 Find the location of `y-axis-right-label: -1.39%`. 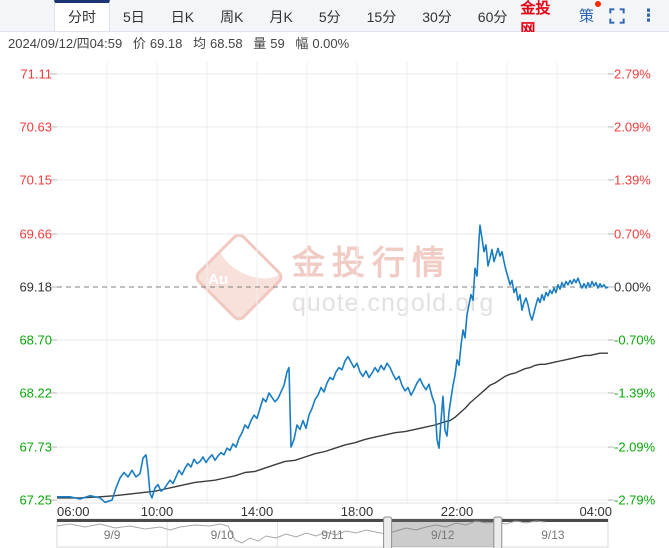

y-axis-right-label: -1.39% is located at coordinates (635, 392).